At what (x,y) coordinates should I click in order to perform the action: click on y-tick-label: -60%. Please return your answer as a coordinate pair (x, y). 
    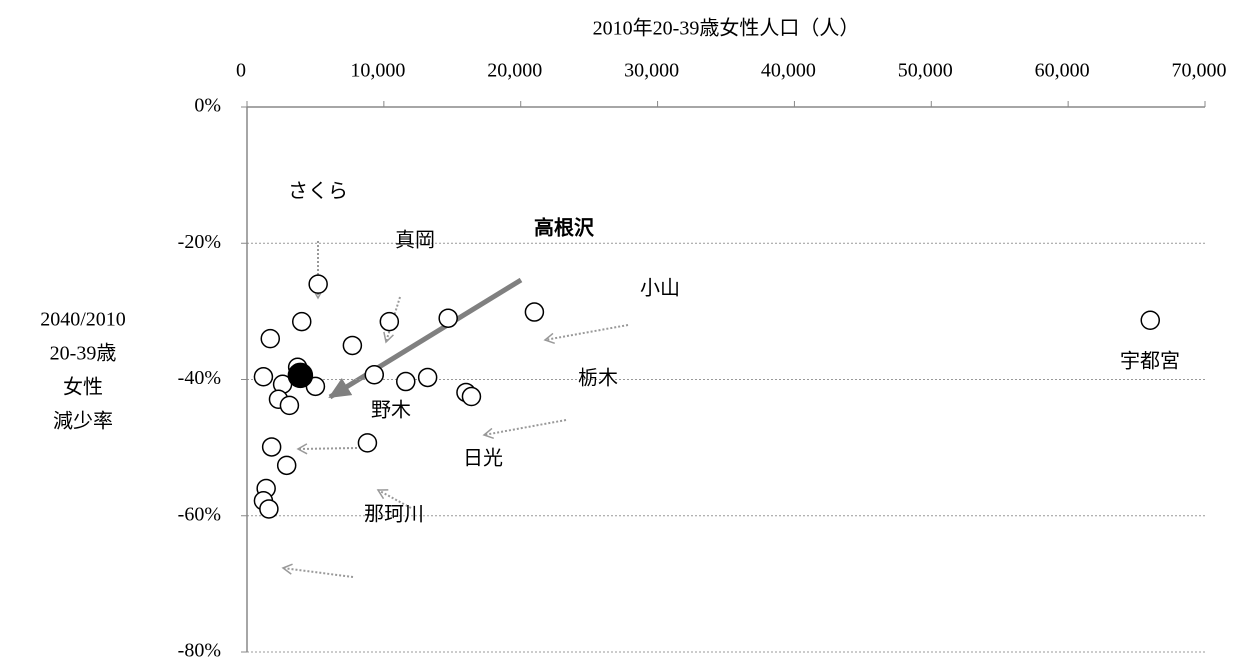
    Looking at the image, I should click on (199, 514).